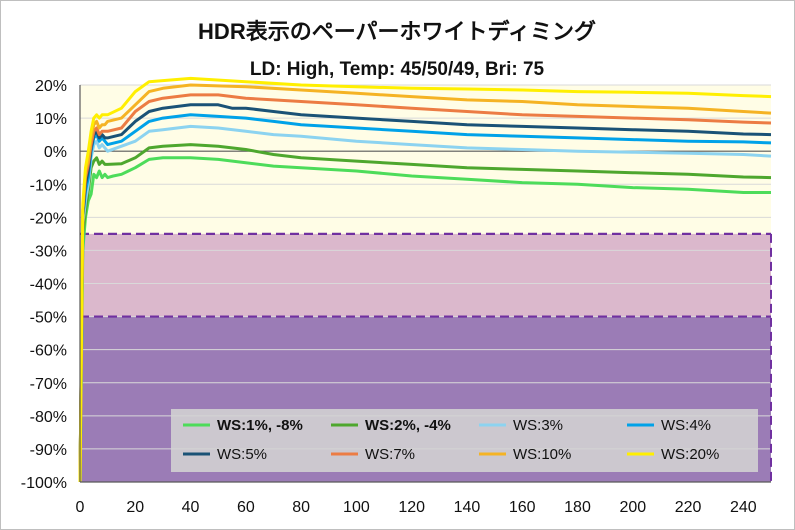 This screenshot has height=530, width=795. I want to click on x-tick-label: 140, so click(467, 507).